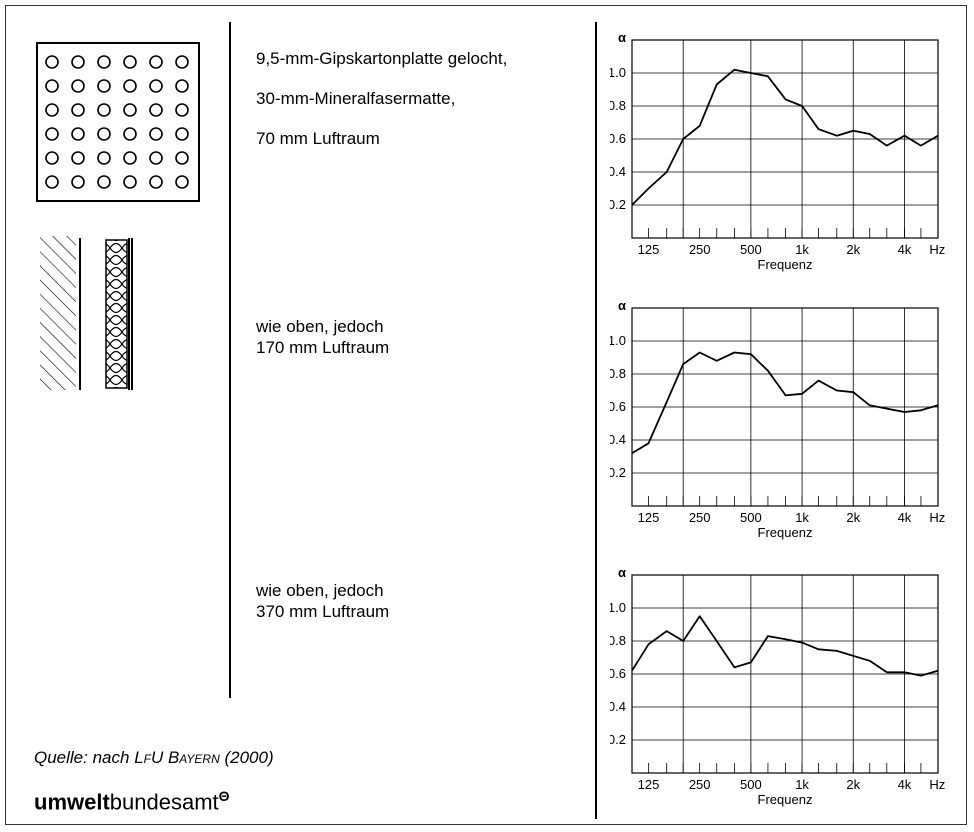  What do you see at coordinates (230, 360) in the screenshot?
I see `left-divider` at bounding box center [230, 360].